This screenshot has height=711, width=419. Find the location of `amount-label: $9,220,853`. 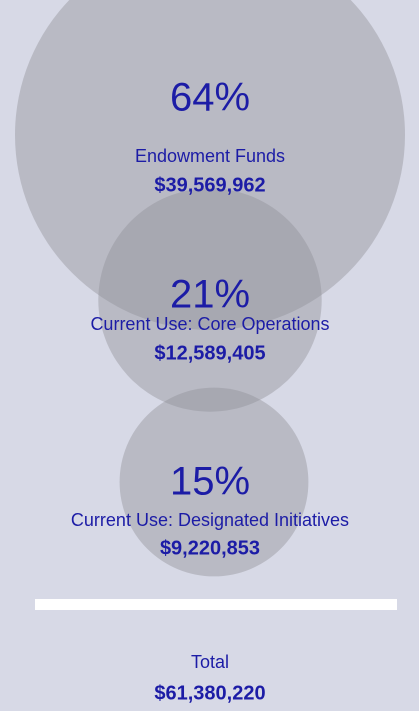

amount-label: $9,220,853 is located at coordinates (210, 548).